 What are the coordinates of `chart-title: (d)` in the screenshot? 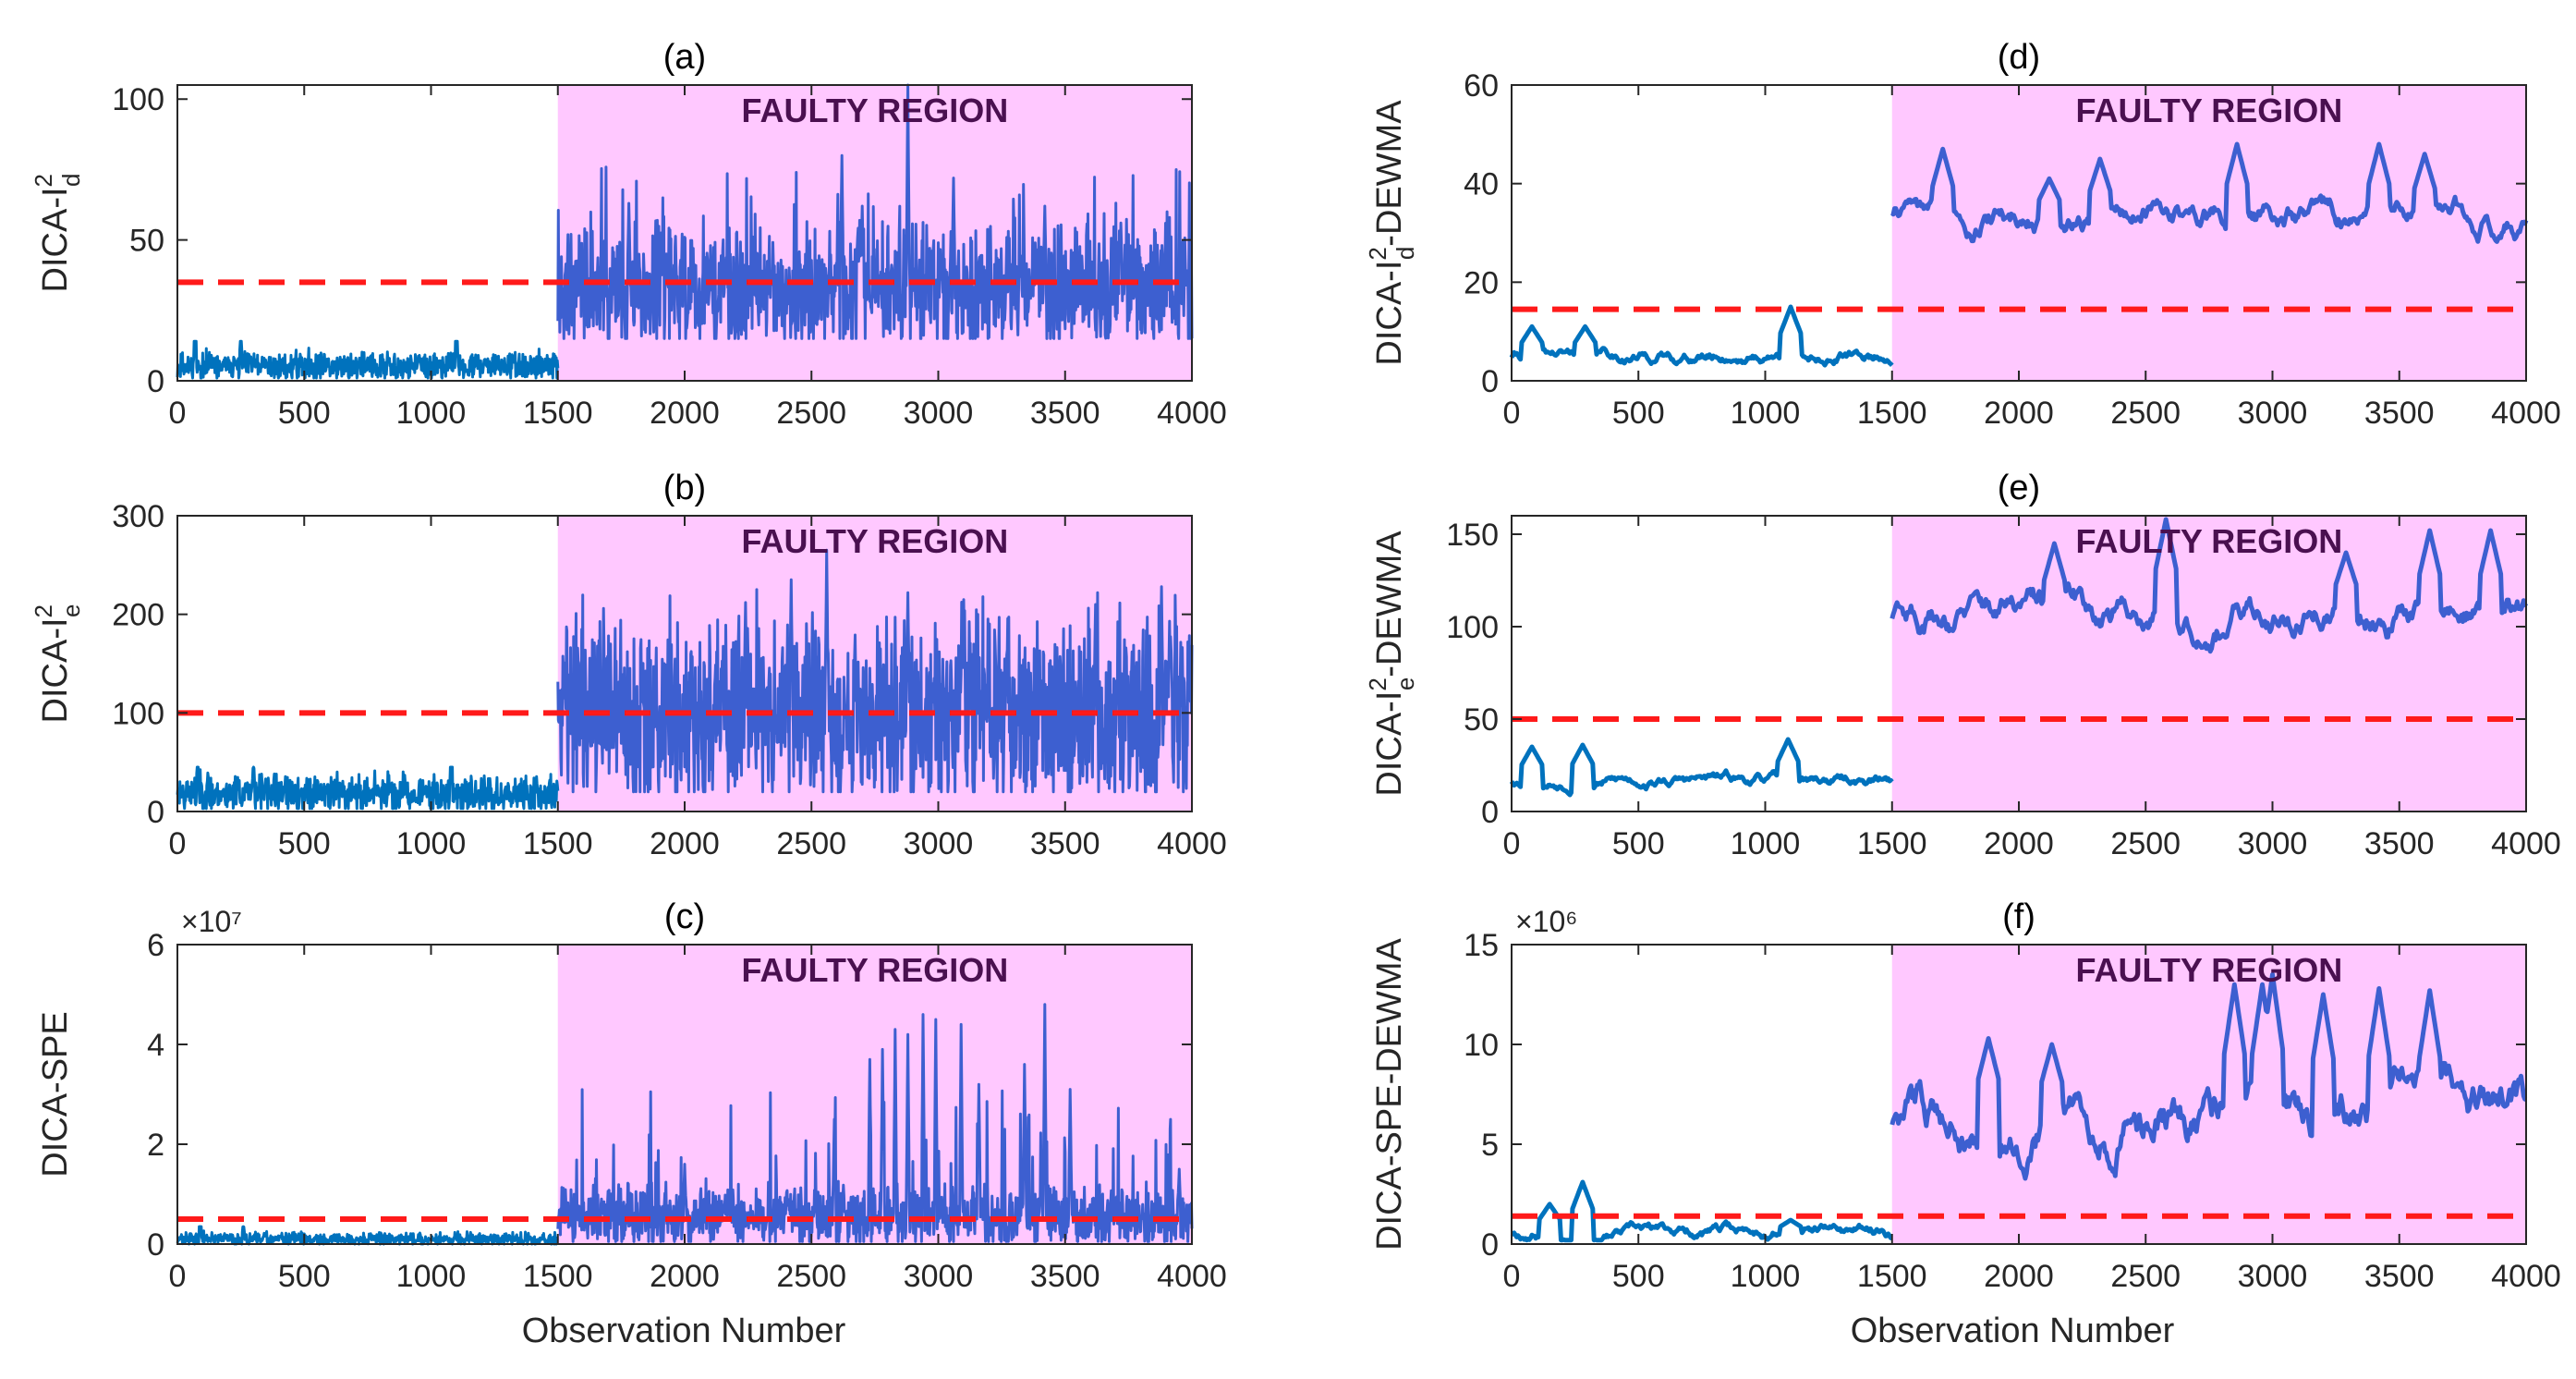 It's located at (2019, 57).